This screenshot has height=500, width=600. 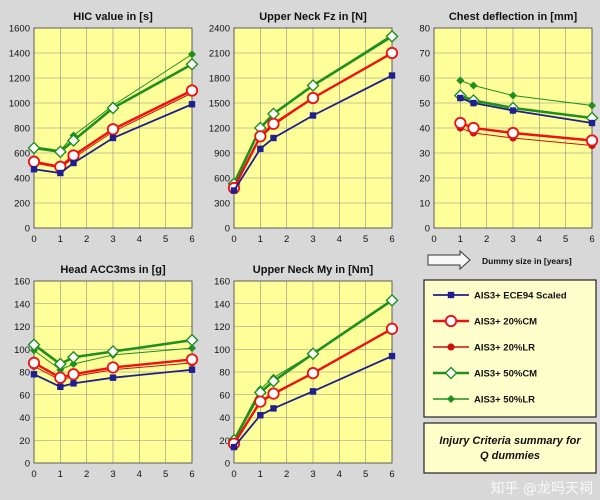 What do you see at coordinates (113, 270) in the screenshot?
I see `chart-title: Head ACC3ms in [g]` at bounding box center [113, 270].